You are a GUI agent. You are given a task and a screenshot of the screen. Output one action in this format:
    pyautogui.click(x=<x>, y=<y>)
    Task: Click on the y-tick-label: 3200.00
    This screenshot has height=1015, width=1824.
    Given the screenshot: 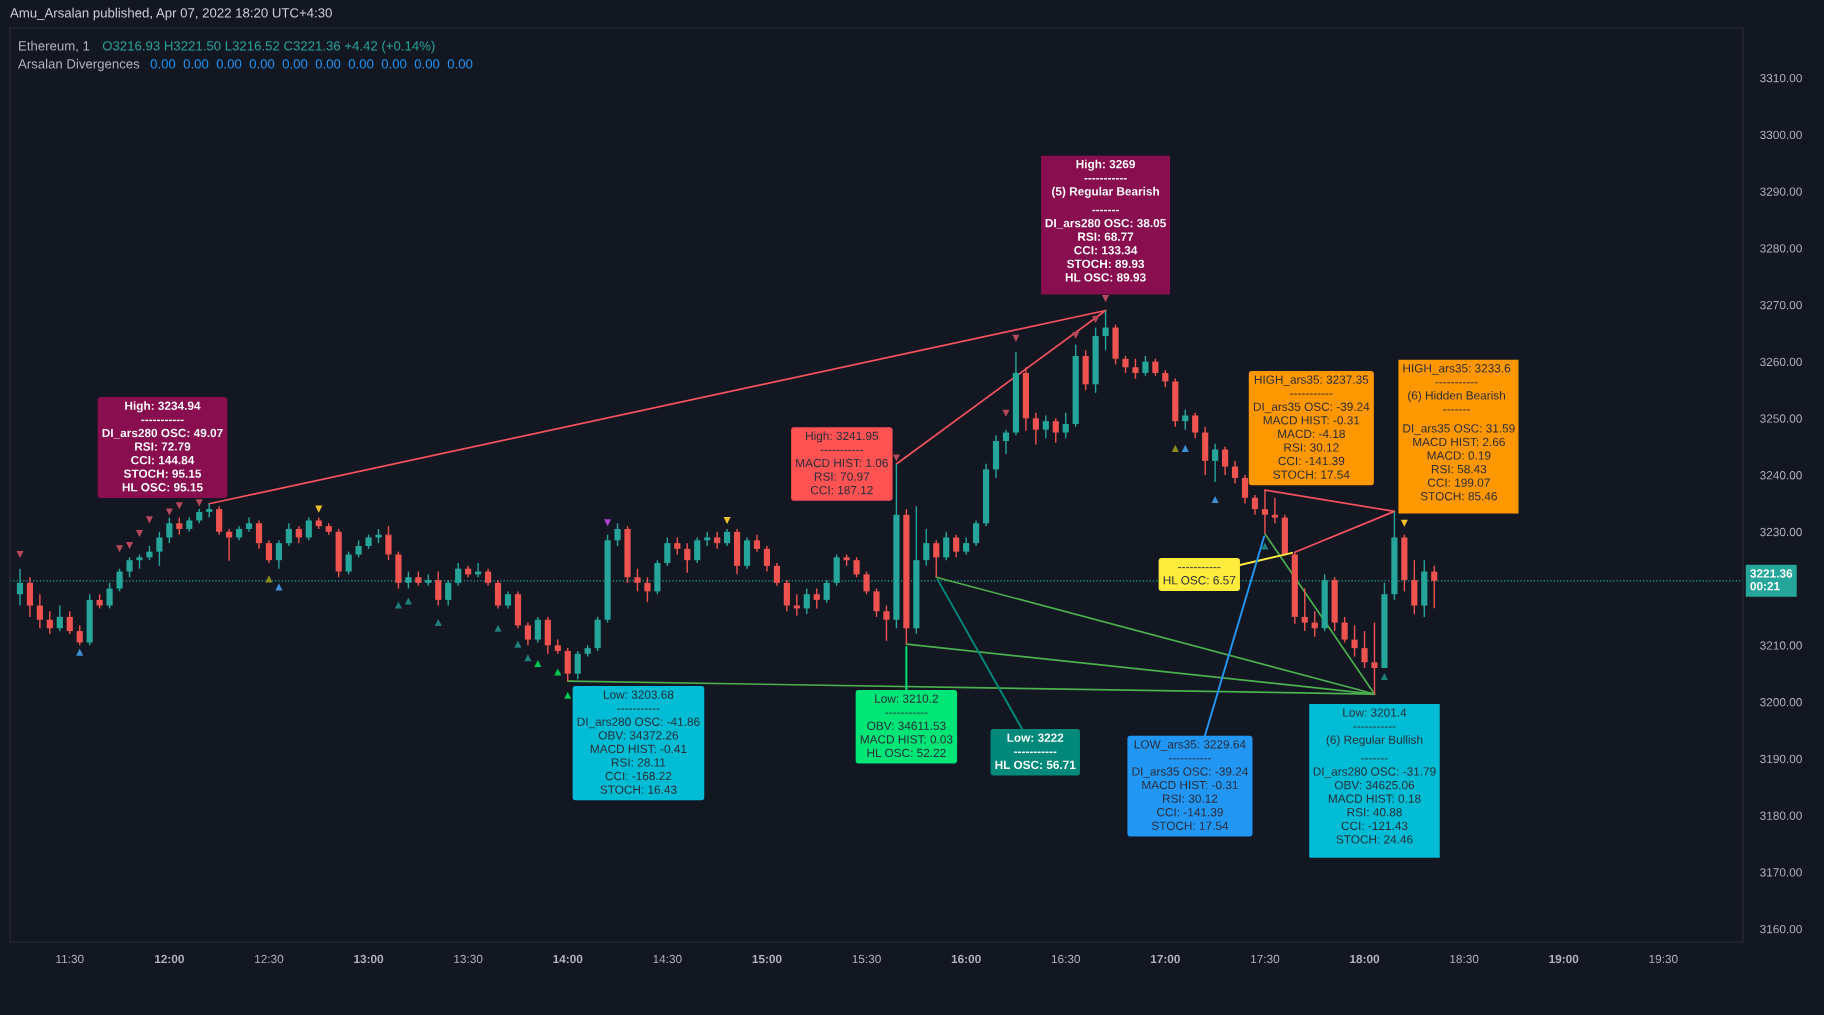 What is the action you would take?
    pyautogui.click(x=1781, y=702)
    